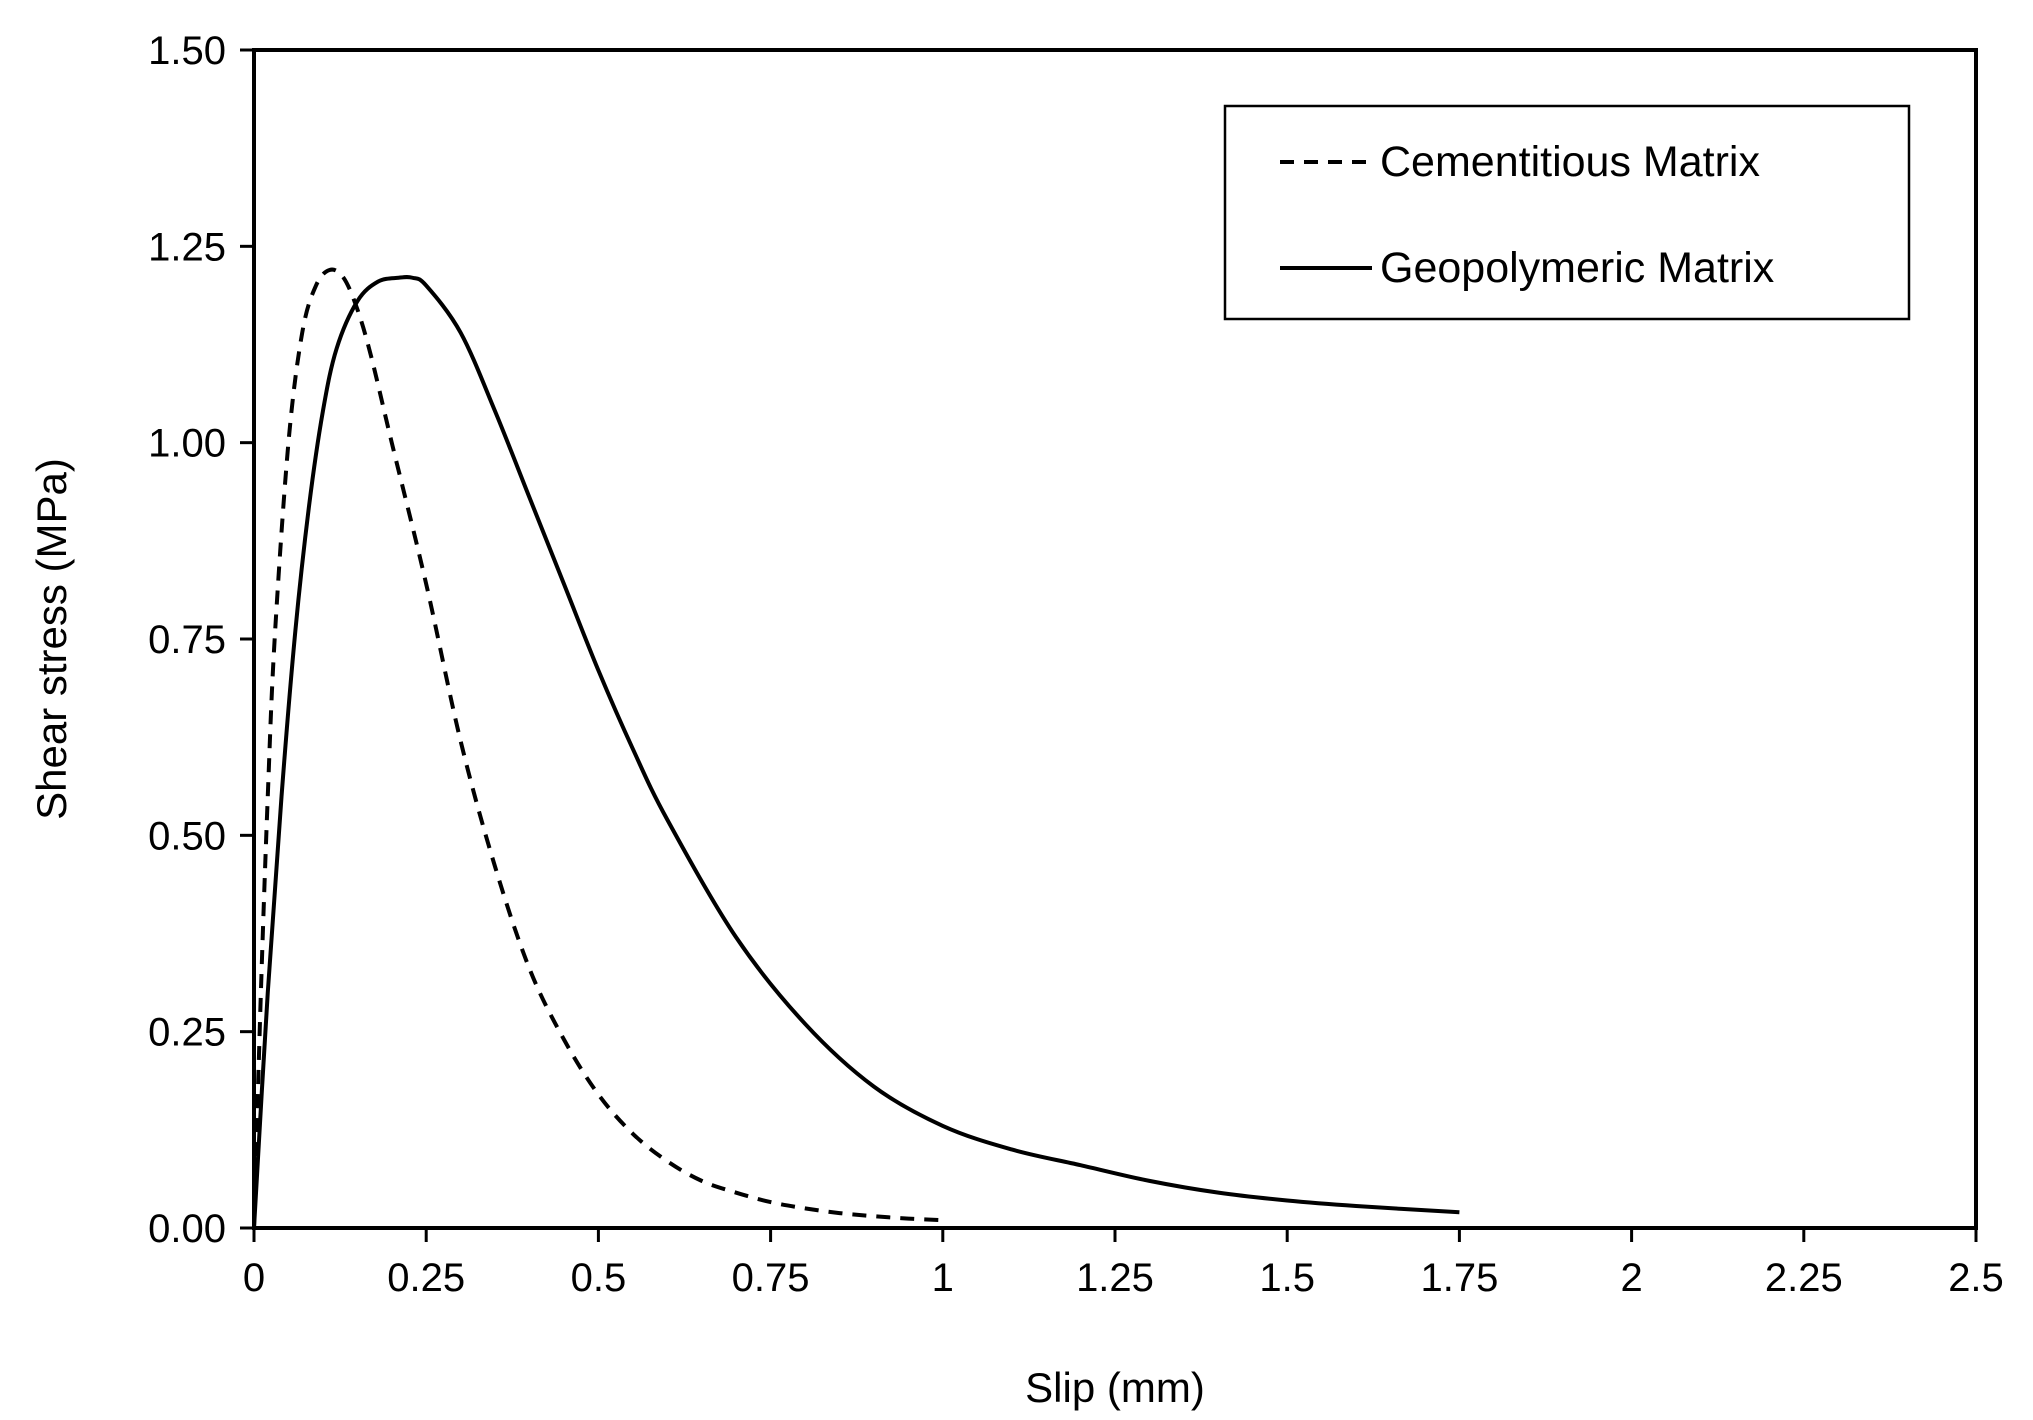 The image size is (2033, 1420). Describe the element at coordinates (1804, 1278) in the screenshot. I see `x-tick-label: 2.25` at that location.